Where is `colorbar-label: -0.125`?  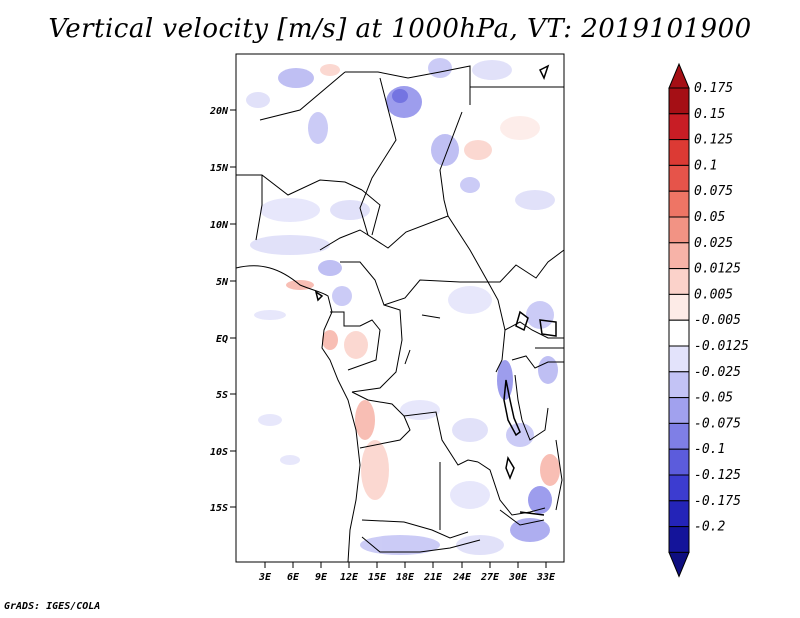
colorbar-label: -0.125 is located at coordinates (717, 475).